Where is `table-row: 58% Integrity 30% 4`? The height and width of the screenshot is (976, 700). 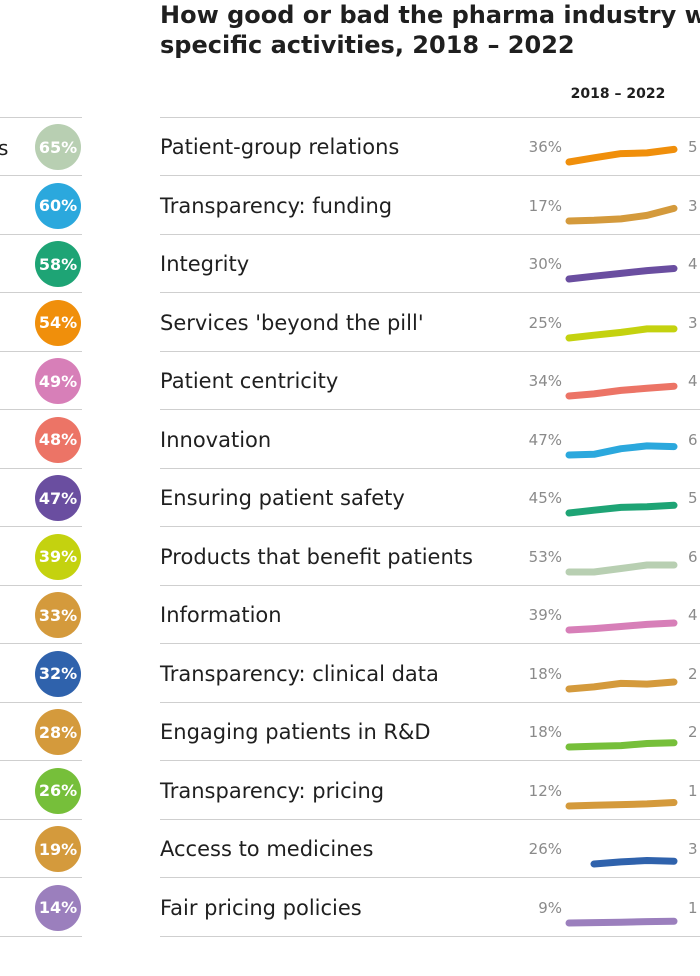 table-row: 58% Integrity 30% 4 is located at coordinates (350, 264).